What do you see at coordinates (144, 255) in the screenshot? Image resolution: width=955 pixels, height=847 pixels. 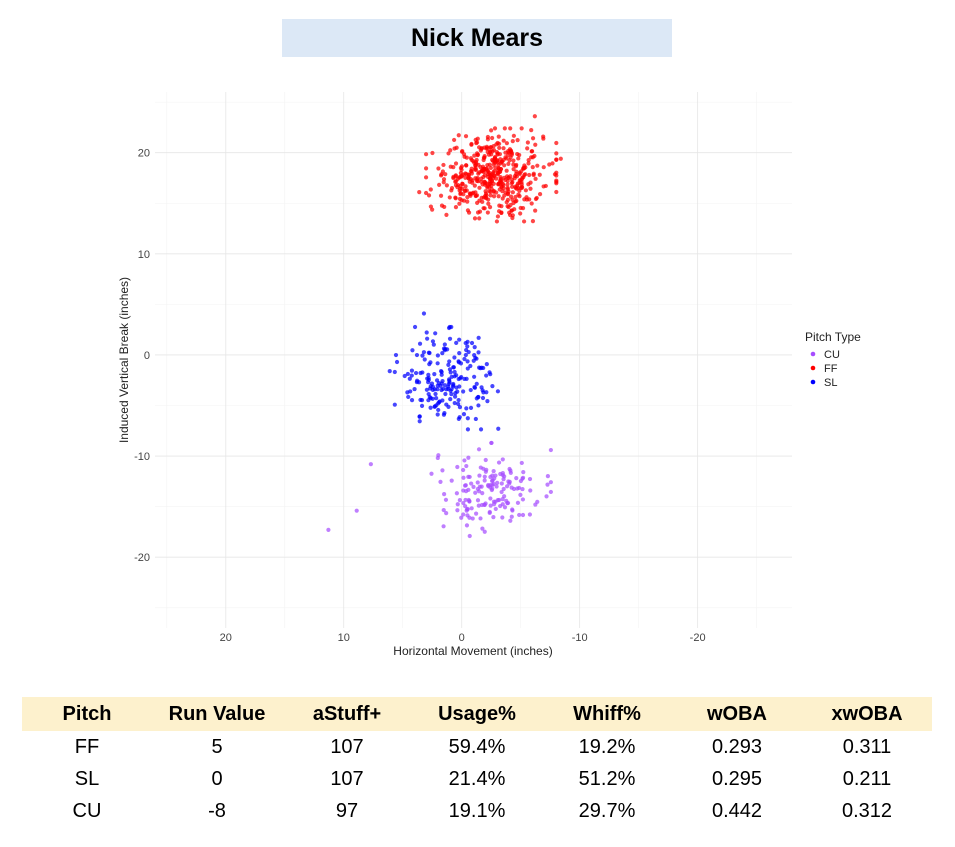 I see `y-tick-label: 10` at bounding box center [144, 255].